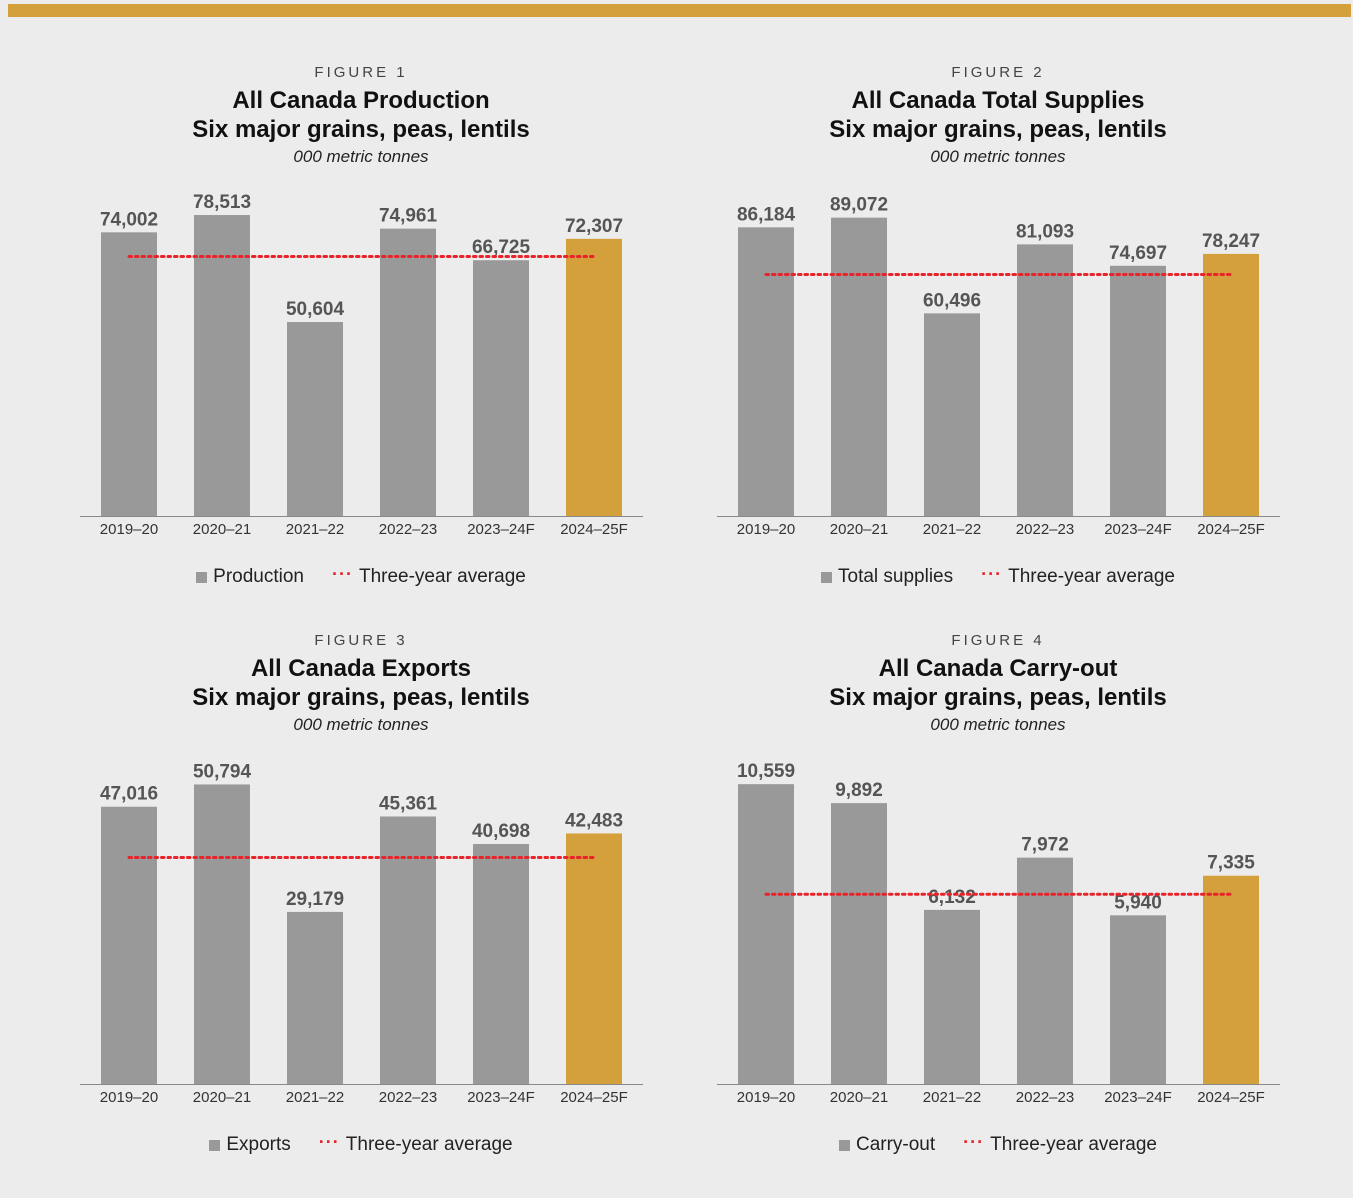 The height and width of the screenshot is (1198, 1353). Describe the element at coordinates (859, 790) in the screenshot. I see `bar-value-label: 9,892` at that location.